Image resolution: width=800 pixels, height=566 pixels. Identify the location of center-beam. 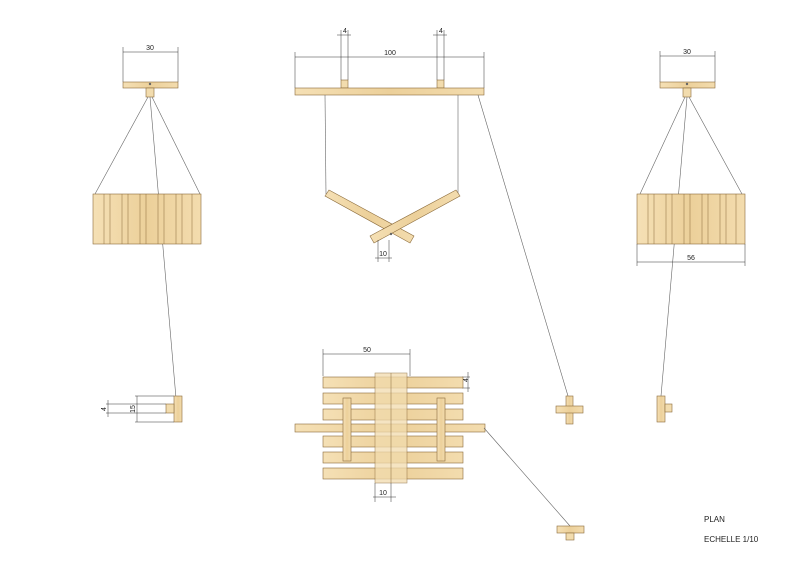
(389, 91).